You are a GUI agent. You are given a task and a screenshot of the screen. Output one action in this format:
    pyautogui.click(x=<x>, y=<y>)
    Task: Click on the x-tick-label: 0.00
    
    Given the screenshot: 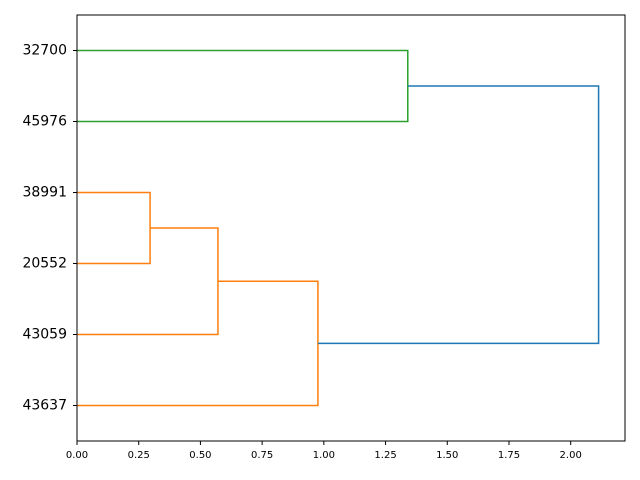 What is the action you would take?
    pyautogui.click(x=77, y=455)
    